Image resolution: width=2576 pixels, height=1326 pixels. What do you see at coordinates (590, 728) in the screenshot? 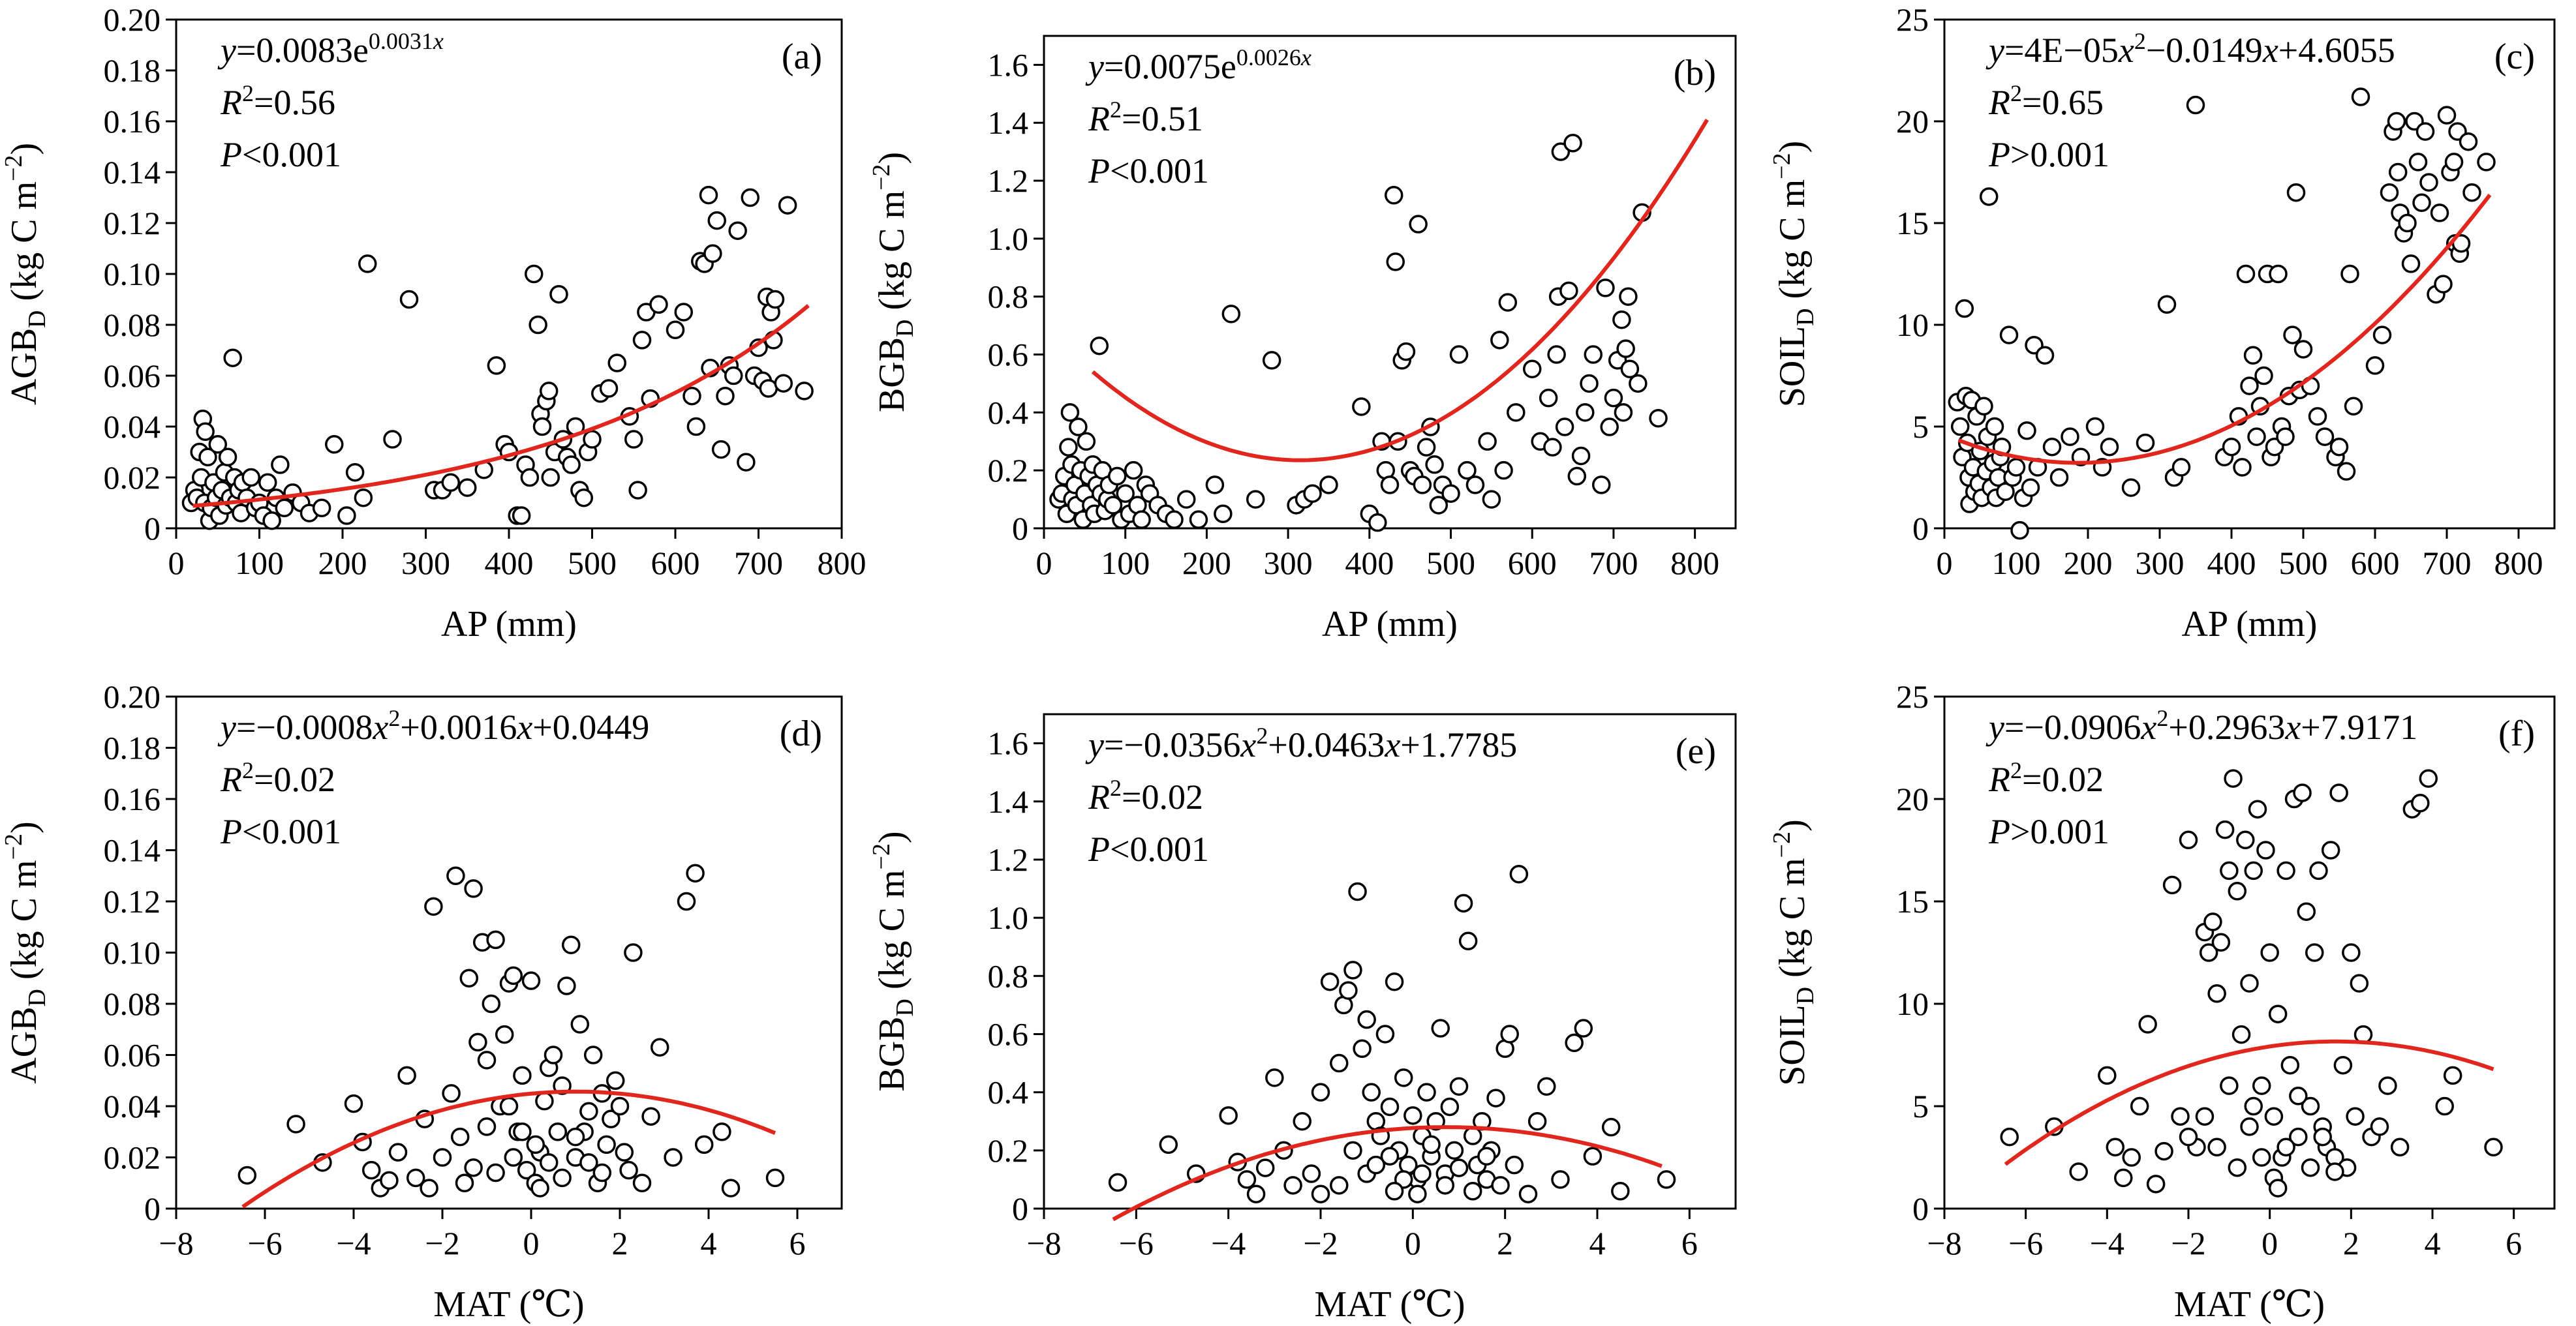
I see `equation-part: +0.0449` at bounding box center [590, 728].